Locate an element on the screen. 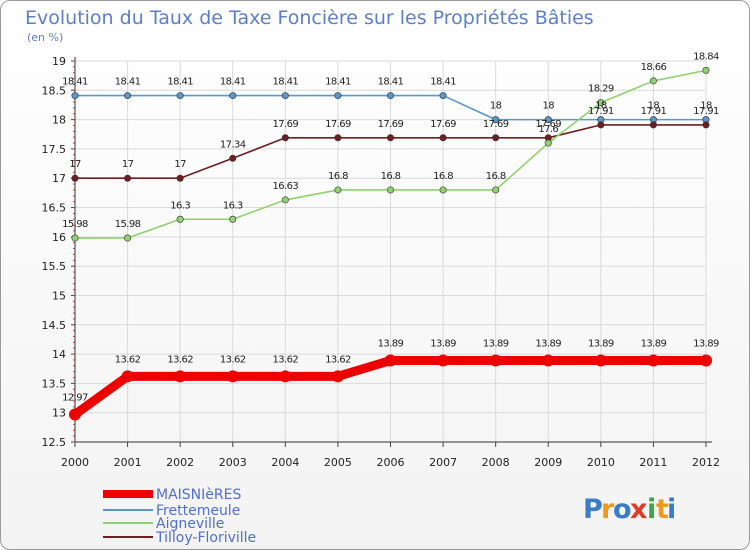  proxiti-logo: P r o x i t i is located at coordinates (629, 509).